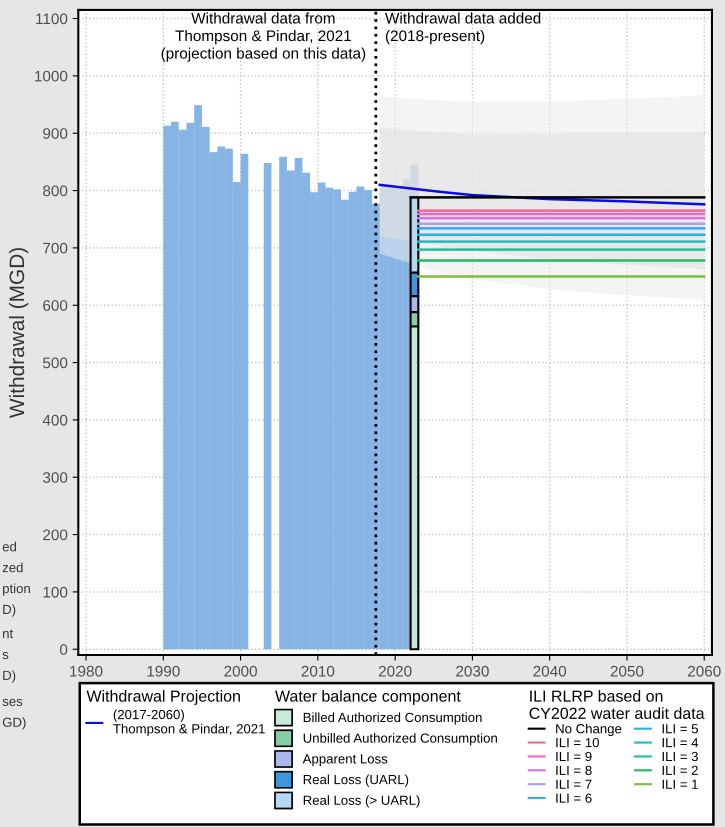 Image resolution: width=725 pixels, height=827 pixels. Describe the element at coordinates (680, 729) in the screenshot. I see `legend-label: ILI = 5` at that location.